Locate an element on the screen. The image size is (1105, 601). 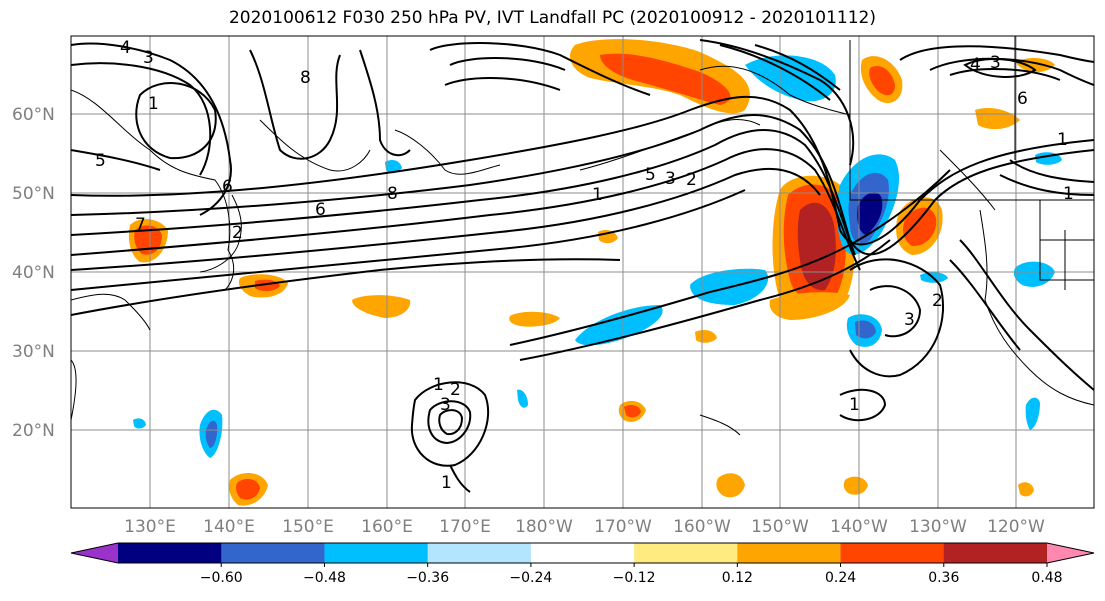
colorbar-tick-label: −0.24 is located at coordinates (530, 578).